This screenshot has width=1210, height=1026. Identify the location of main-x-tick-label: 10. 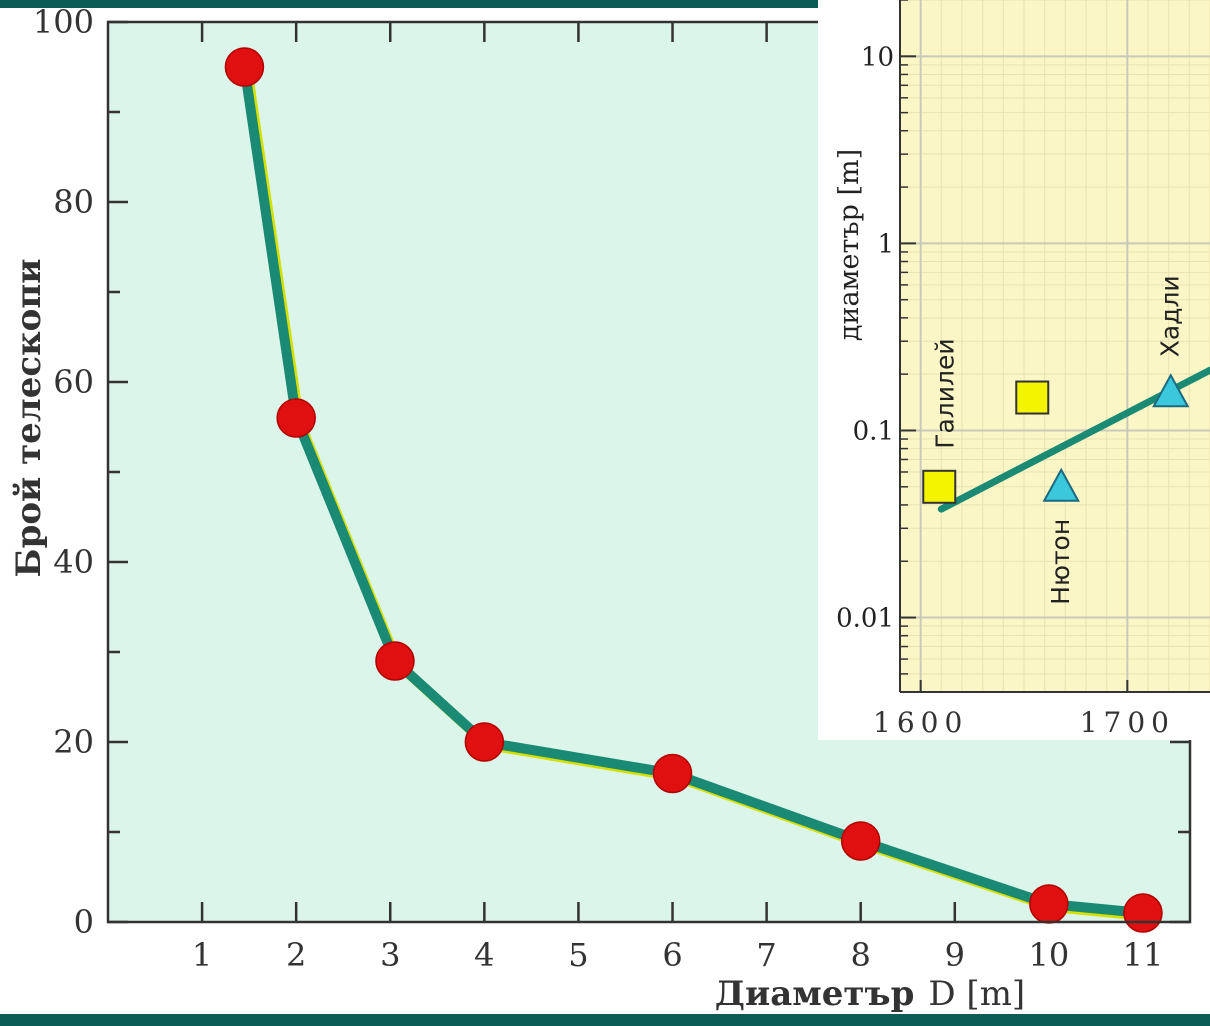
(1049, 955).